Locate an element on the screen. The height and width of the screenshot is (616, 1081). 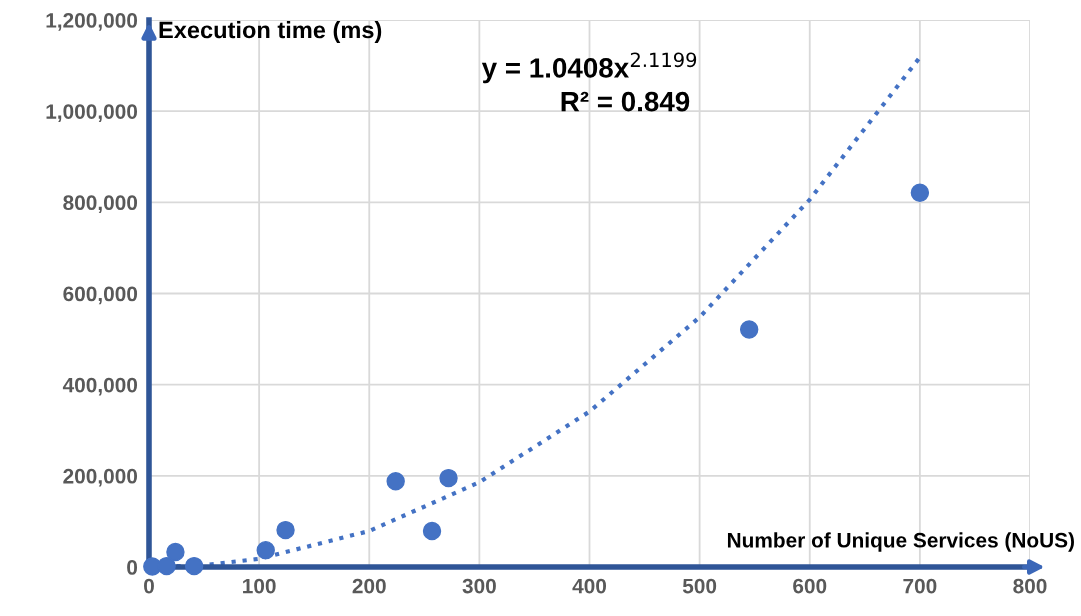
y-tick-label: 400,000 is located at coordinates (100, 386).